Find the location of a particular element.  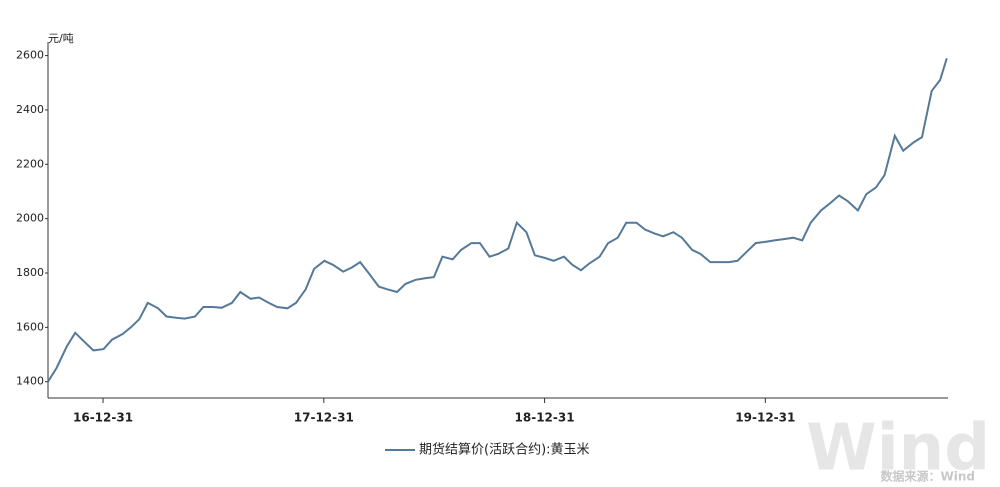

legend-label: 期货结算价(活跃合约):黄玉米 is located at coordinates (504, 450).